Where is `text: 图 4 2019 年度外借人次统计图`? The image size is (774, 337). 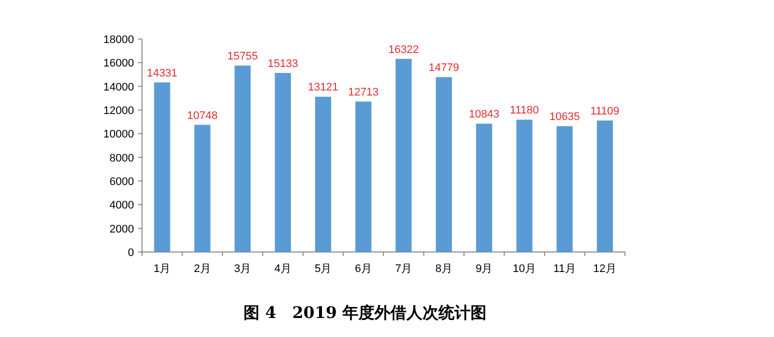 text: 图 4 2019 年度外借人次统计图 is located at coordinates (365, 312).